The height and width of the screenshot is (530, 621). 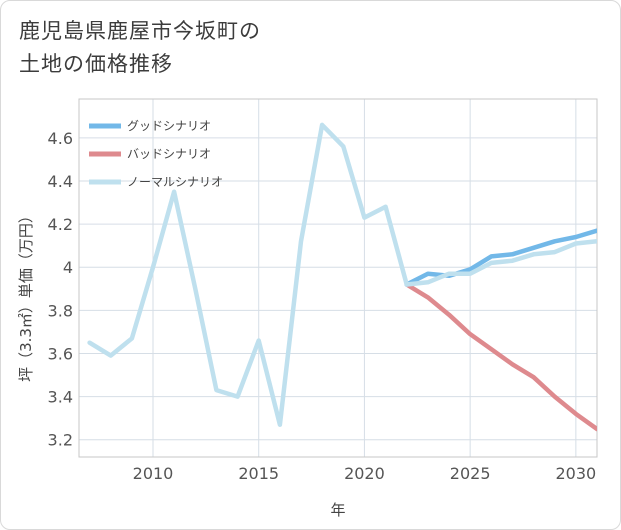 What do you see at coordinates (153, 473) in the screenshot?
I see `x-tick-label-2010: 2010` at bounding box center [153, 473].